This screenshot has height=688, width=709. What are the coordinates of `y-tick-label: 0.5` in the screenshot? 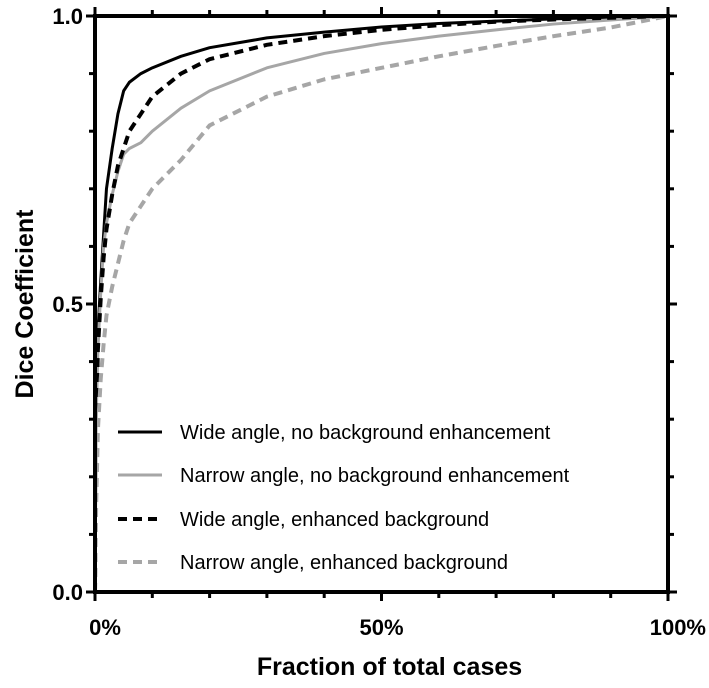 It's located at (67, 304).